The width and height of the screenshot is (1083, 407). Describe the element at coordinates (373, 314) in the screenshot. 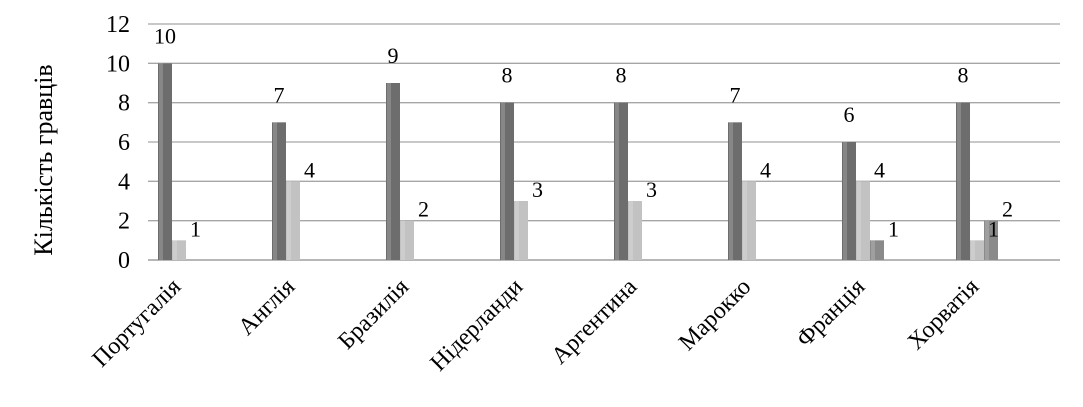

I see `category-label: Бразилія` at that location.